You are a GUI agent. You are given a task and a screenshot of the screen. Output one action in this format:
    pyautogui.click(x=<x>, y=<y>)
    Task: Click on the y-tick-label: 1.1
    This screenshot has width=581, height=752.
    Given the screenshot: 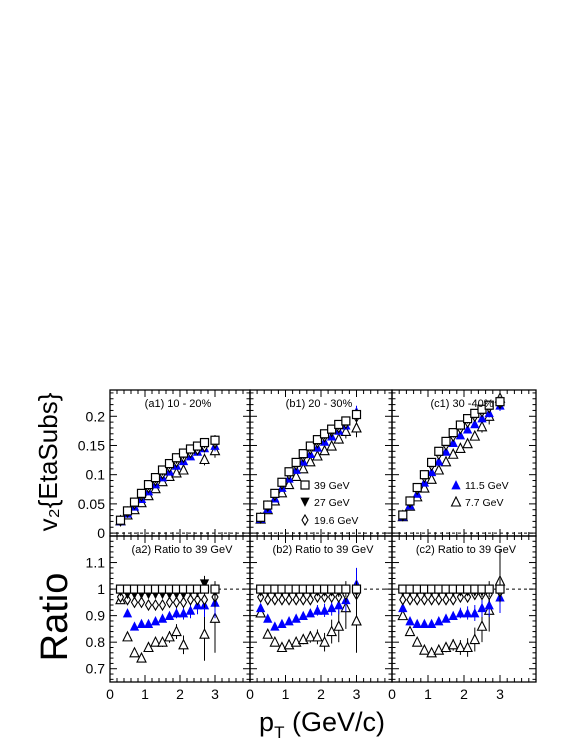 What is the action you would take?
    pyautogui.click(x=96, y=563)
    